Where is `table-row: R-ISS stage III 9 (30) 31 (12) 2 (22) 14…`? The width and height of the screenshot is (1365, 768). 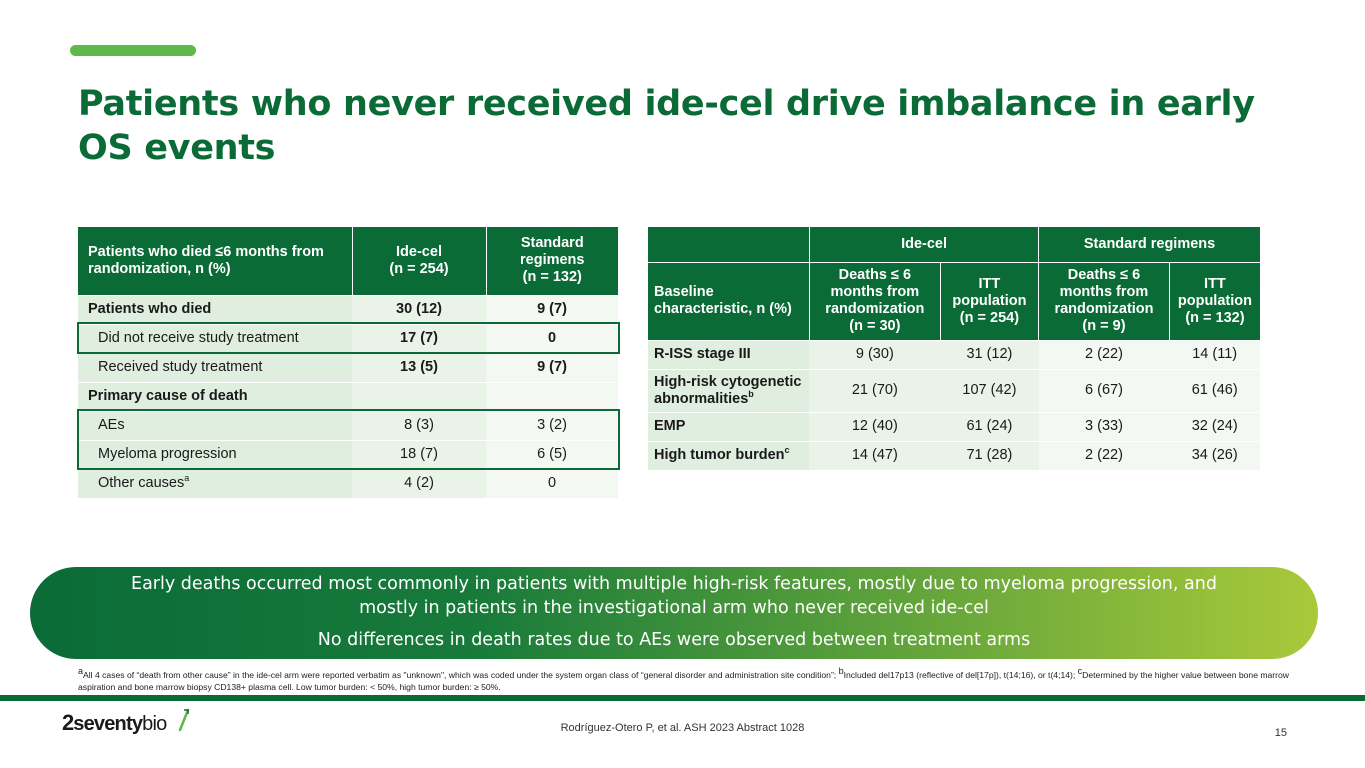
table-row: R-ISS stage III 9 (30) 31 (12) 2 (22) 14… is located at coordinates (954, 354).